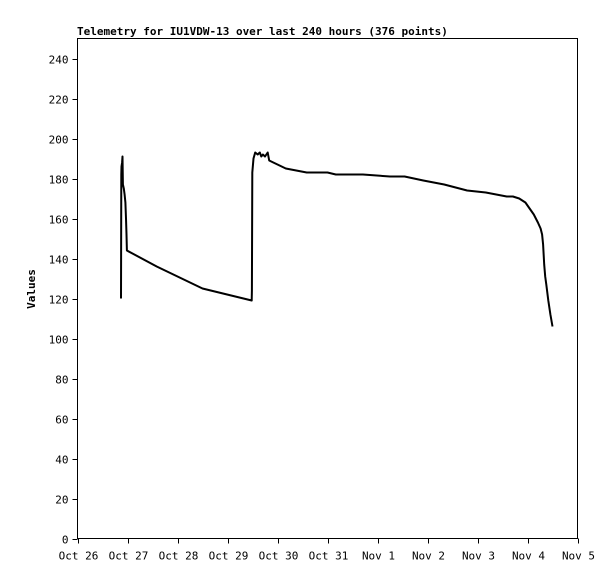 This screenshot has width=615, height=579. Describe the element at coordinates (61, 420) in the screenshot. I see `y-tick-label: 60` at that location.